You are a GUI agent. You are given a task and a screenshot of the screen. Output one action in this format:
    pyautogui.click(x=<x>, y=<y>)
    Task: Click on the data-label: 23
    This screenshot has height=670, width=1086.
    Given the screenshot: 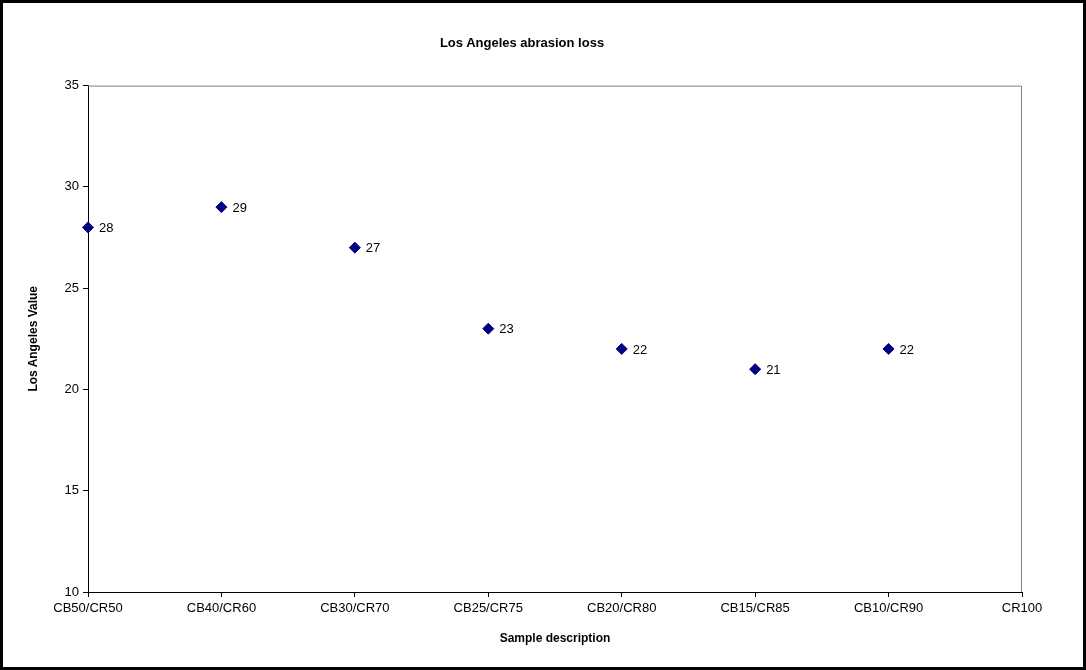 What is the action you would take?
    pyautogui.click(x=506, y=329)
    